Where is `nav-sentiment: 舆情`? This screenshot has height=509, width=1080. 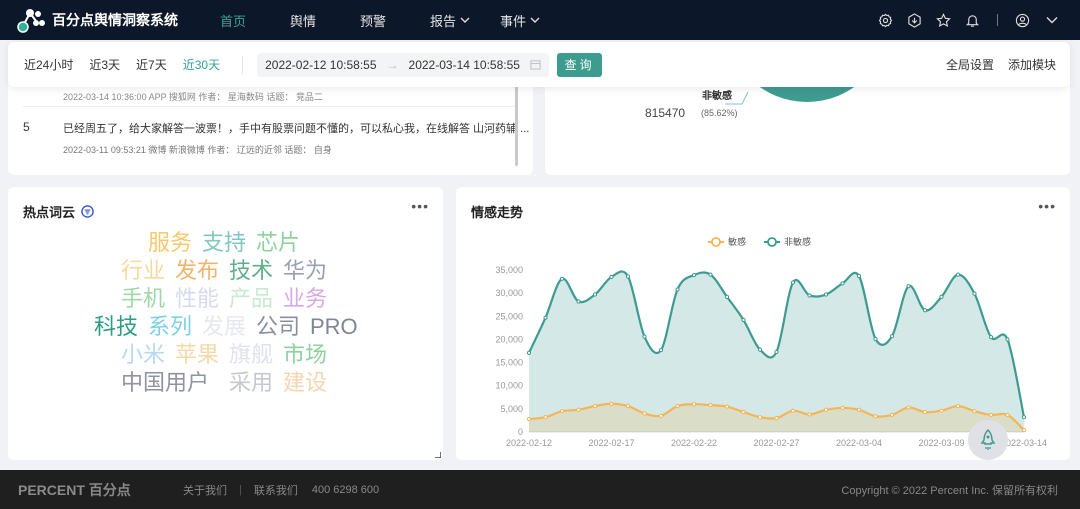
nav-sentiment: 舆情 is located at coordinates (325, 20).